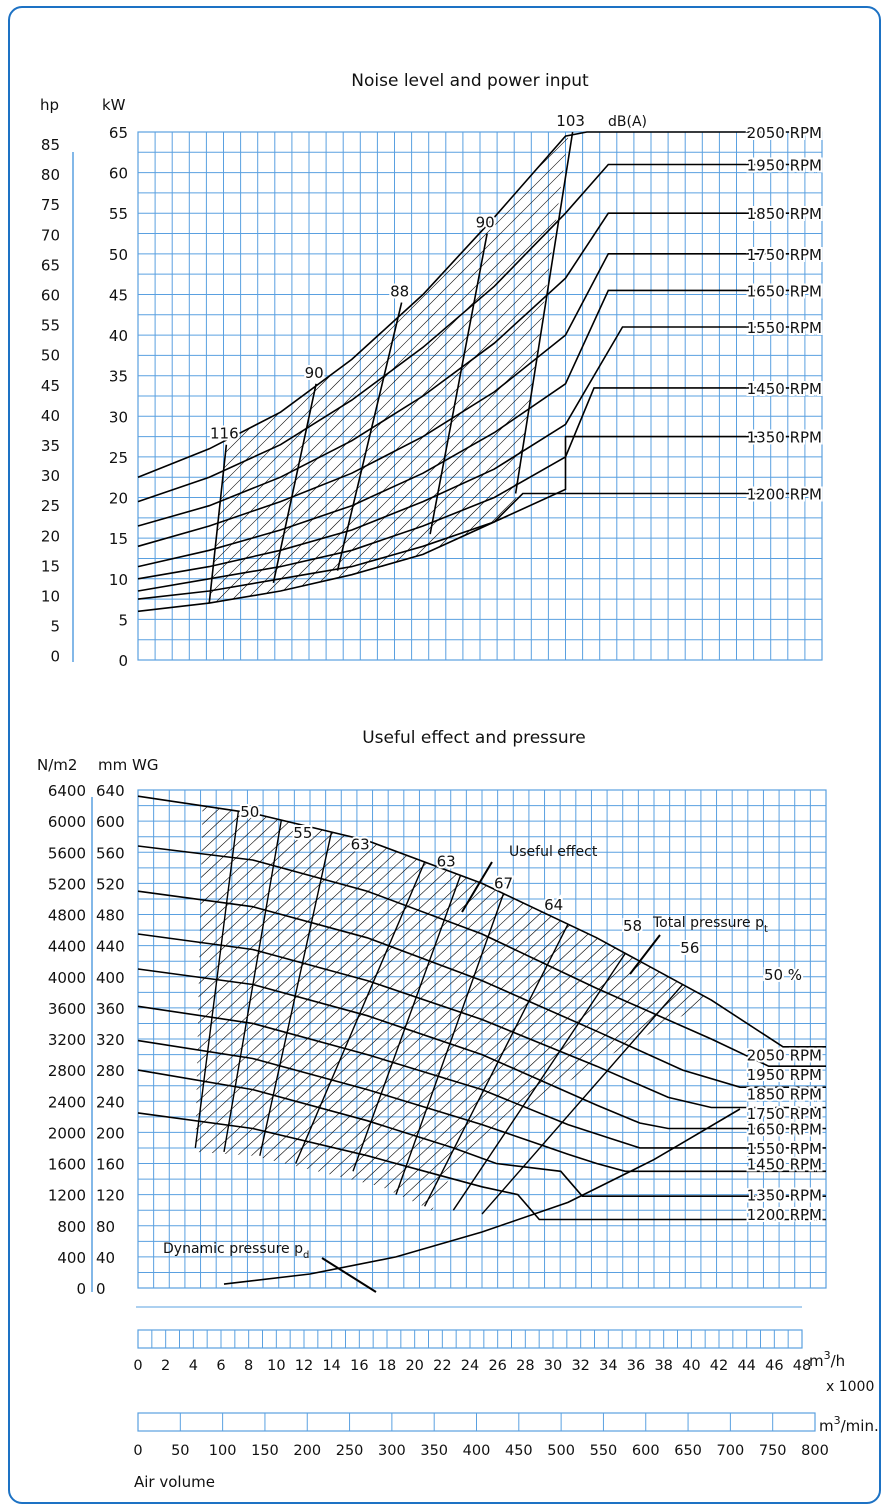 The image size is (891, 1508). What do you see at coordinates (784, 1056) in the screenshot?
I see `rpm-label: 2050 RPM` at bounding box center [784, 1056].